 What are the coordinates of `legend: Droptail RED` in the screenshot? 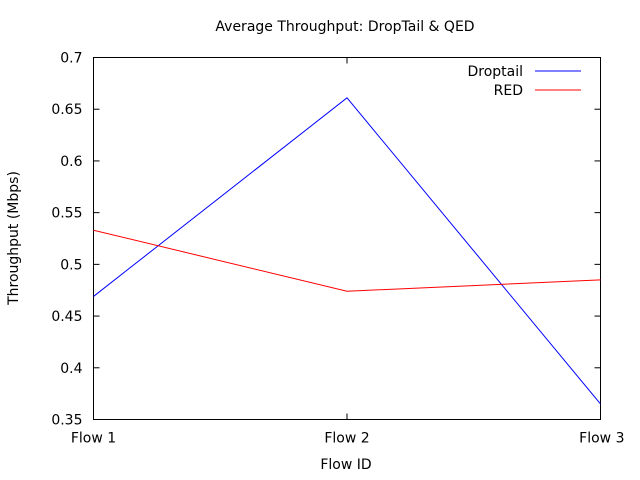 It's located at (524, 81).